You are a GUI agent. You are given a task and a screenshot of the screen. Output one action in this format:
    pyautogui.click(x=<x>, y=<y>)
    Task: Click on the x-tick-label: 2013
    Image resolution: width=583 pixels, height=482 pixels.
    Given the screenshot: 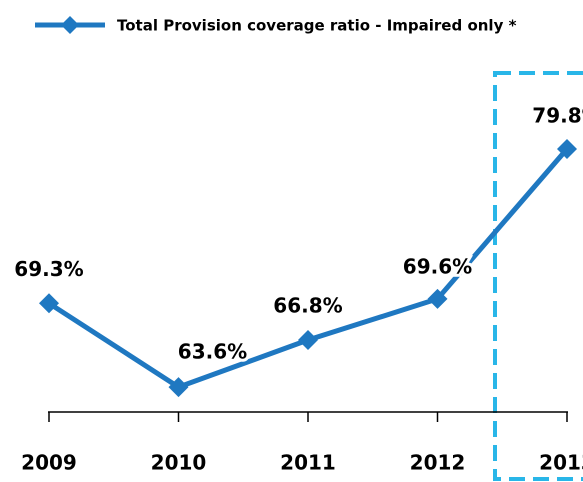 What is the action you would take?
    pyautogui.click(x=561, y=463)
    